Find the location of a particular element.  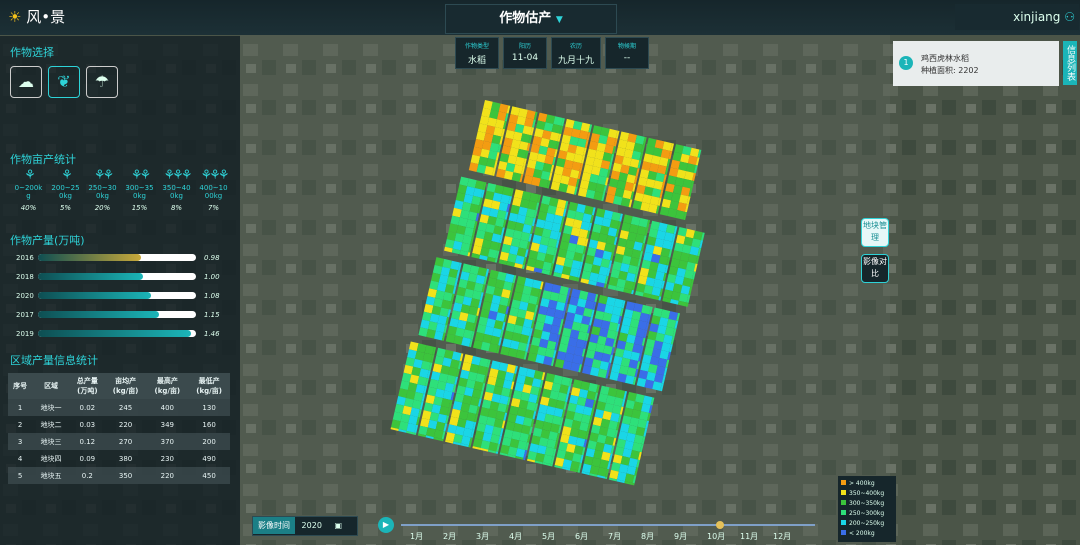

crop-icon: ☁ is located at coordinates (26, 82).